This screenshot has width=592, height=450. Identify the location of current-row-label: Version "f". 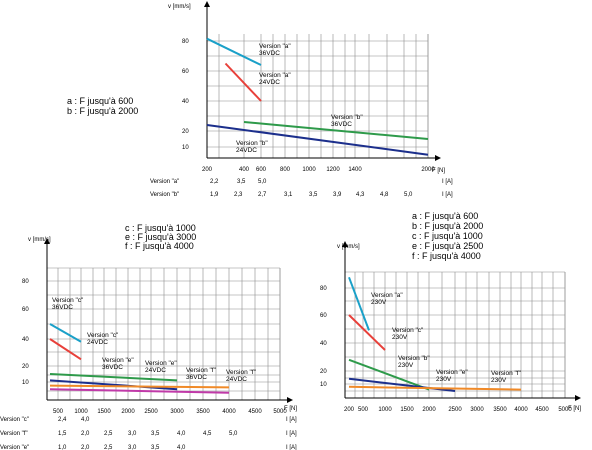
(14, 434).